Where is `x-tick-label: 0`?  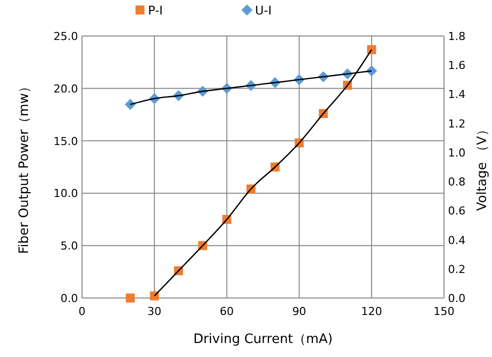 x-tick-label: 0 is located at coordinates (82, 311).